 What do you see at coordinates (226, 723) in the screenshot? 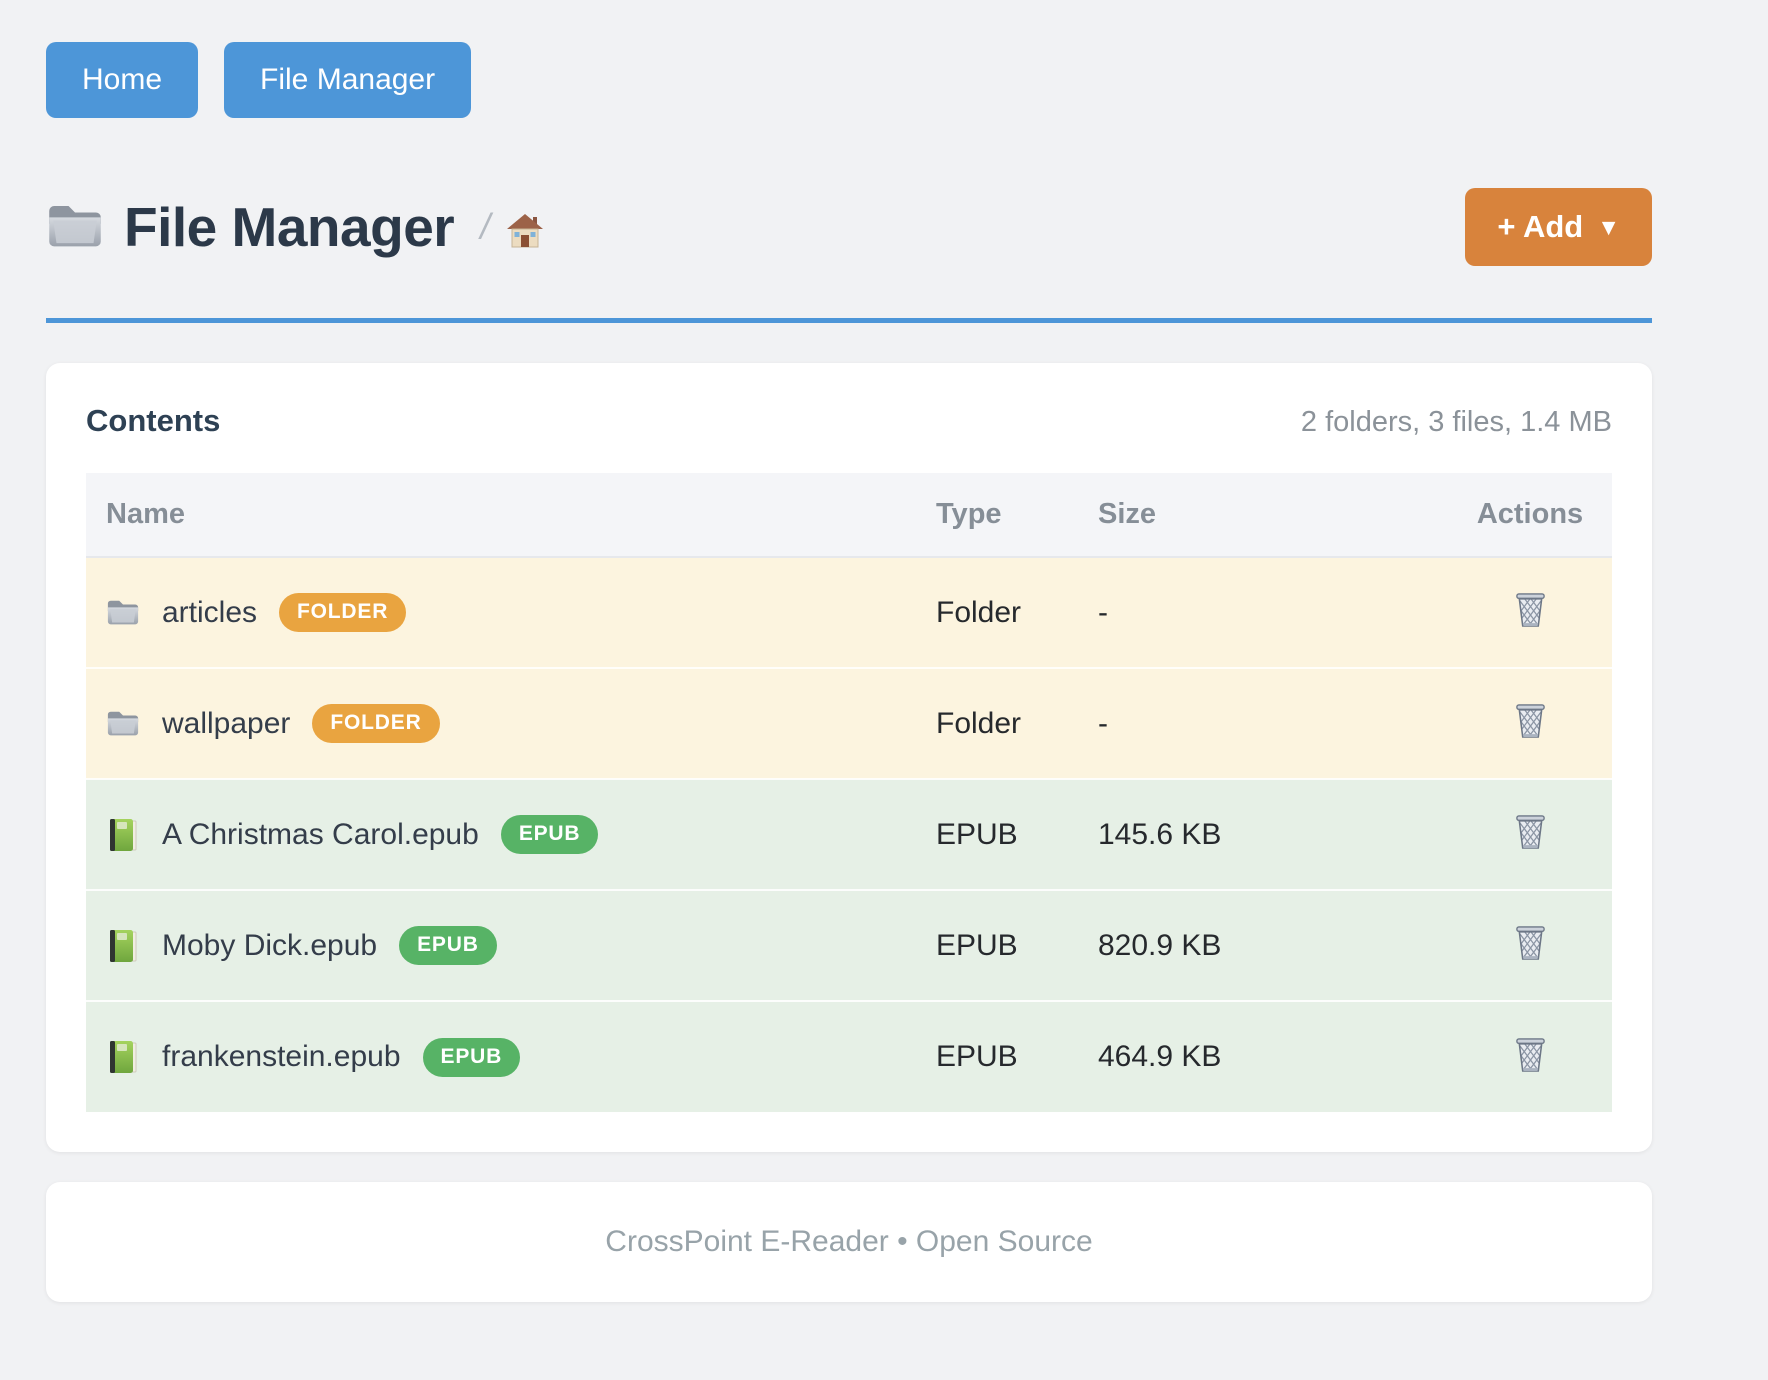
I see `item-name: wallpaper` at bounding box center [226, 723].